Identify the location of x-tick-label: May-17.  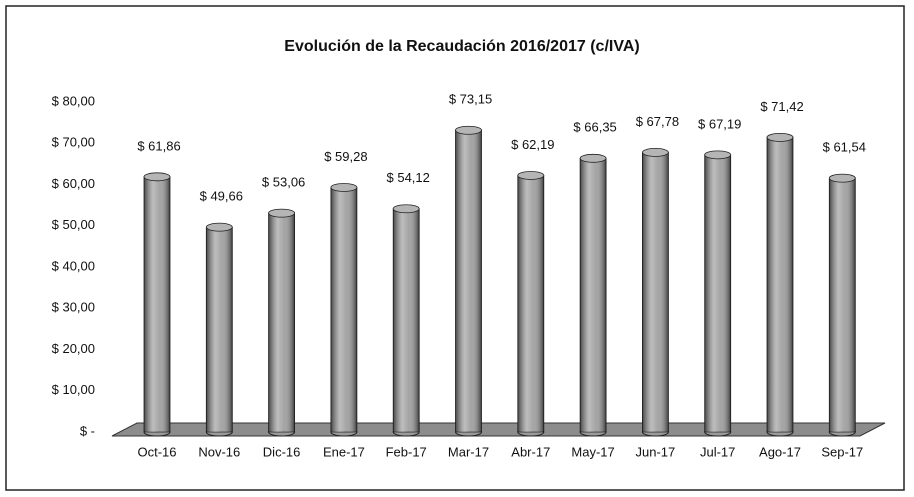
(592, 451).